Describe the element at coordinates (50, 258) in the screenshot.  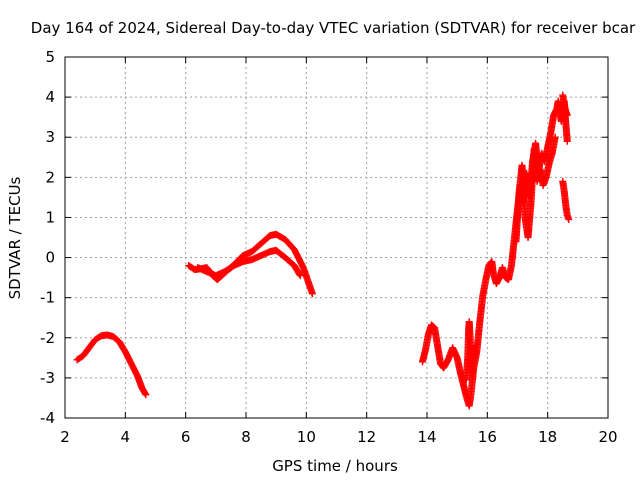
I see `y-tick-label: 0` at that location.